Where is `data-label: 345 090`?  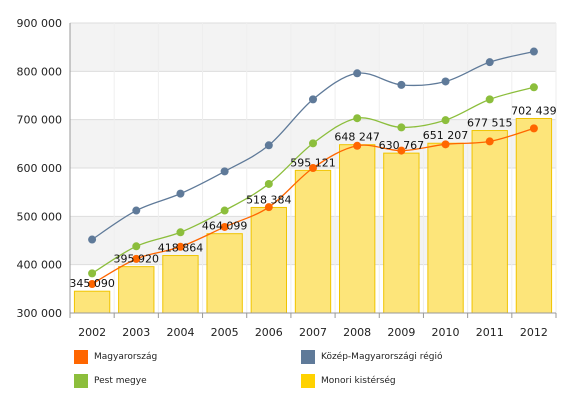
data-label: 345 090 is located at coordinates (92, 283).